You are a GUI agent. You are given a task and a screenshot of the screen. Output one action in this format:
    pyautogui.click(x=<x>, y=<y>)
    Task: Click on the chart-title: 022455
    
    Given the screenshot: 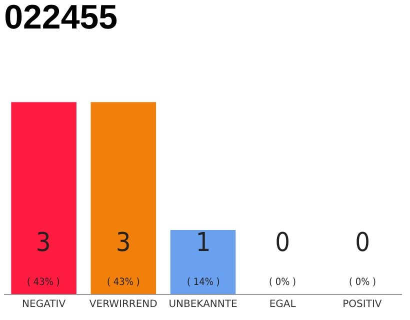 What is the action you would take?
    pyautogui.click(x=61, y=18)
    